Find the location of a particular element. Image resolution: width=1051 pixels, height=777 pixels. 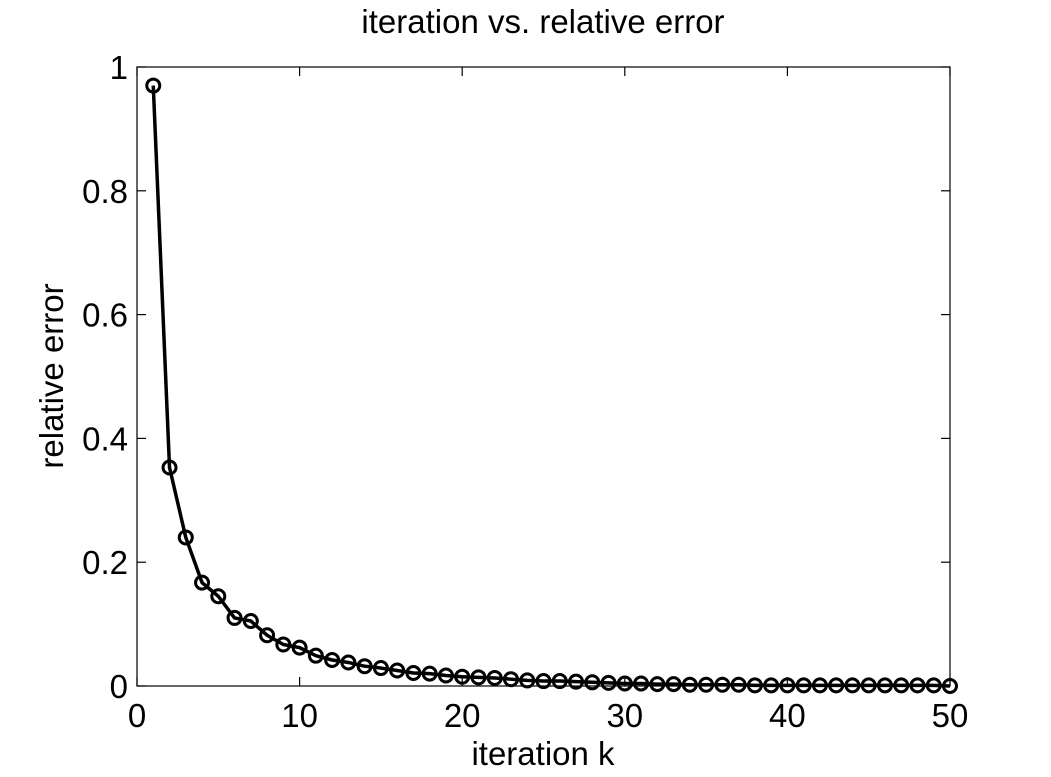

x-tick-label: 40 is located at coordinates (787, 715).